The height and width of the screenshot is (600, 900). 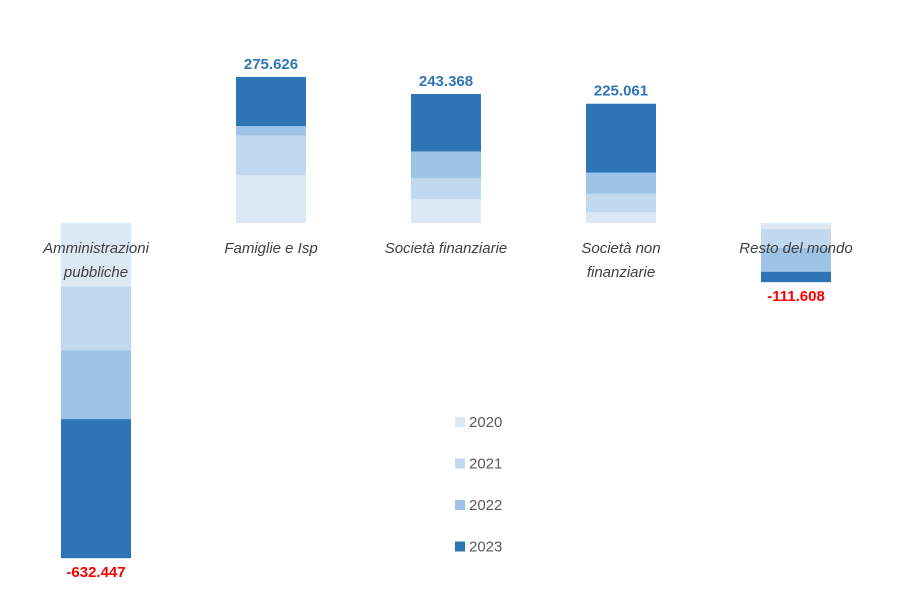 What do you see at coordinates (485, 505) in the screenshot?
I see `legend-label-2022: 2022` at bounding box center [485, 505].